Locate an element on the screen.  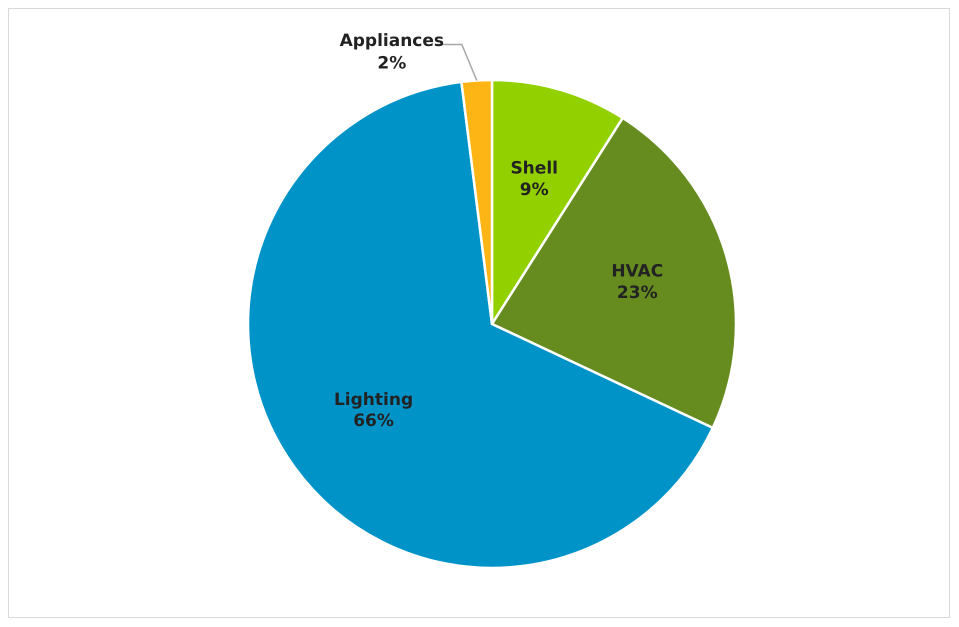
data-label: 23% is located at coordinates (637, 292).